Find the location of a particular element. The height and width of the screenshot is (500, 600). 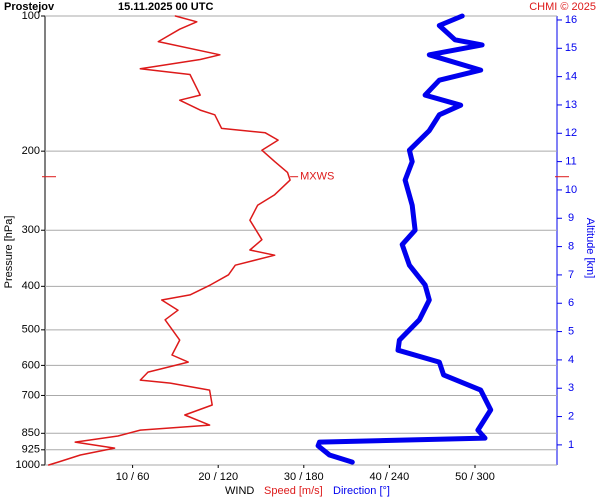

y-tick-label: 1000 is located at coordinates (28, 465).